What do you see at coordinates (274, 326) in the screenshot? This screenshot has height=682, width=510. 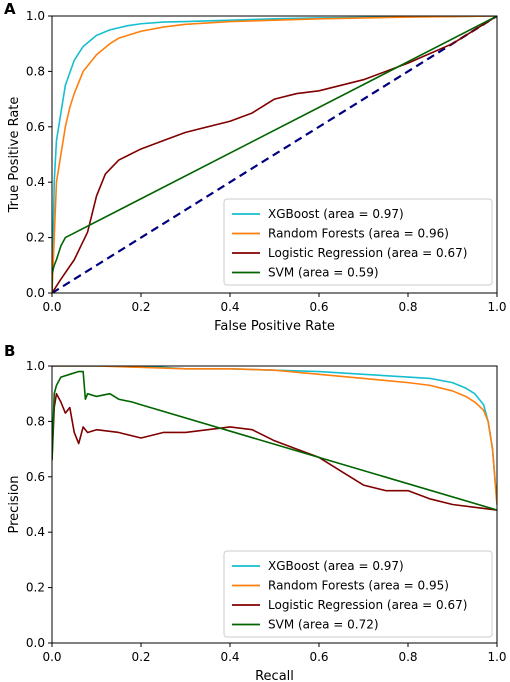 I see `x-axis-label: False Positive Rate` at bounding box center [274, 326].